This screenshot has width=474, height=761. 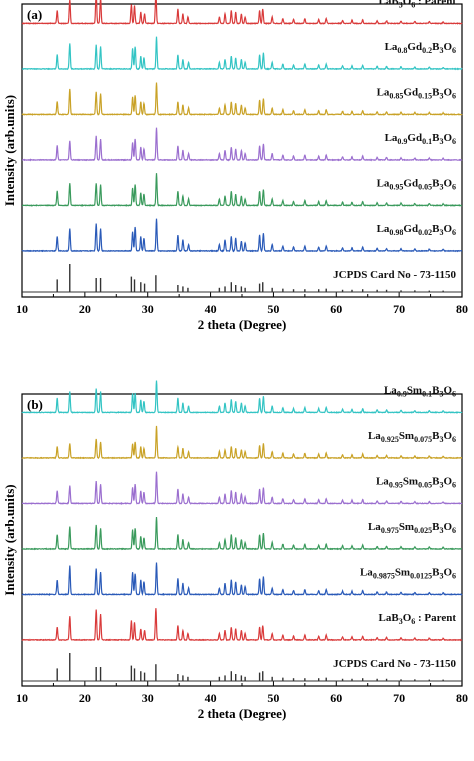 I want to click on series-label-1: La0.9875Sm0.0125B3O6, so click(x=408, y=574).